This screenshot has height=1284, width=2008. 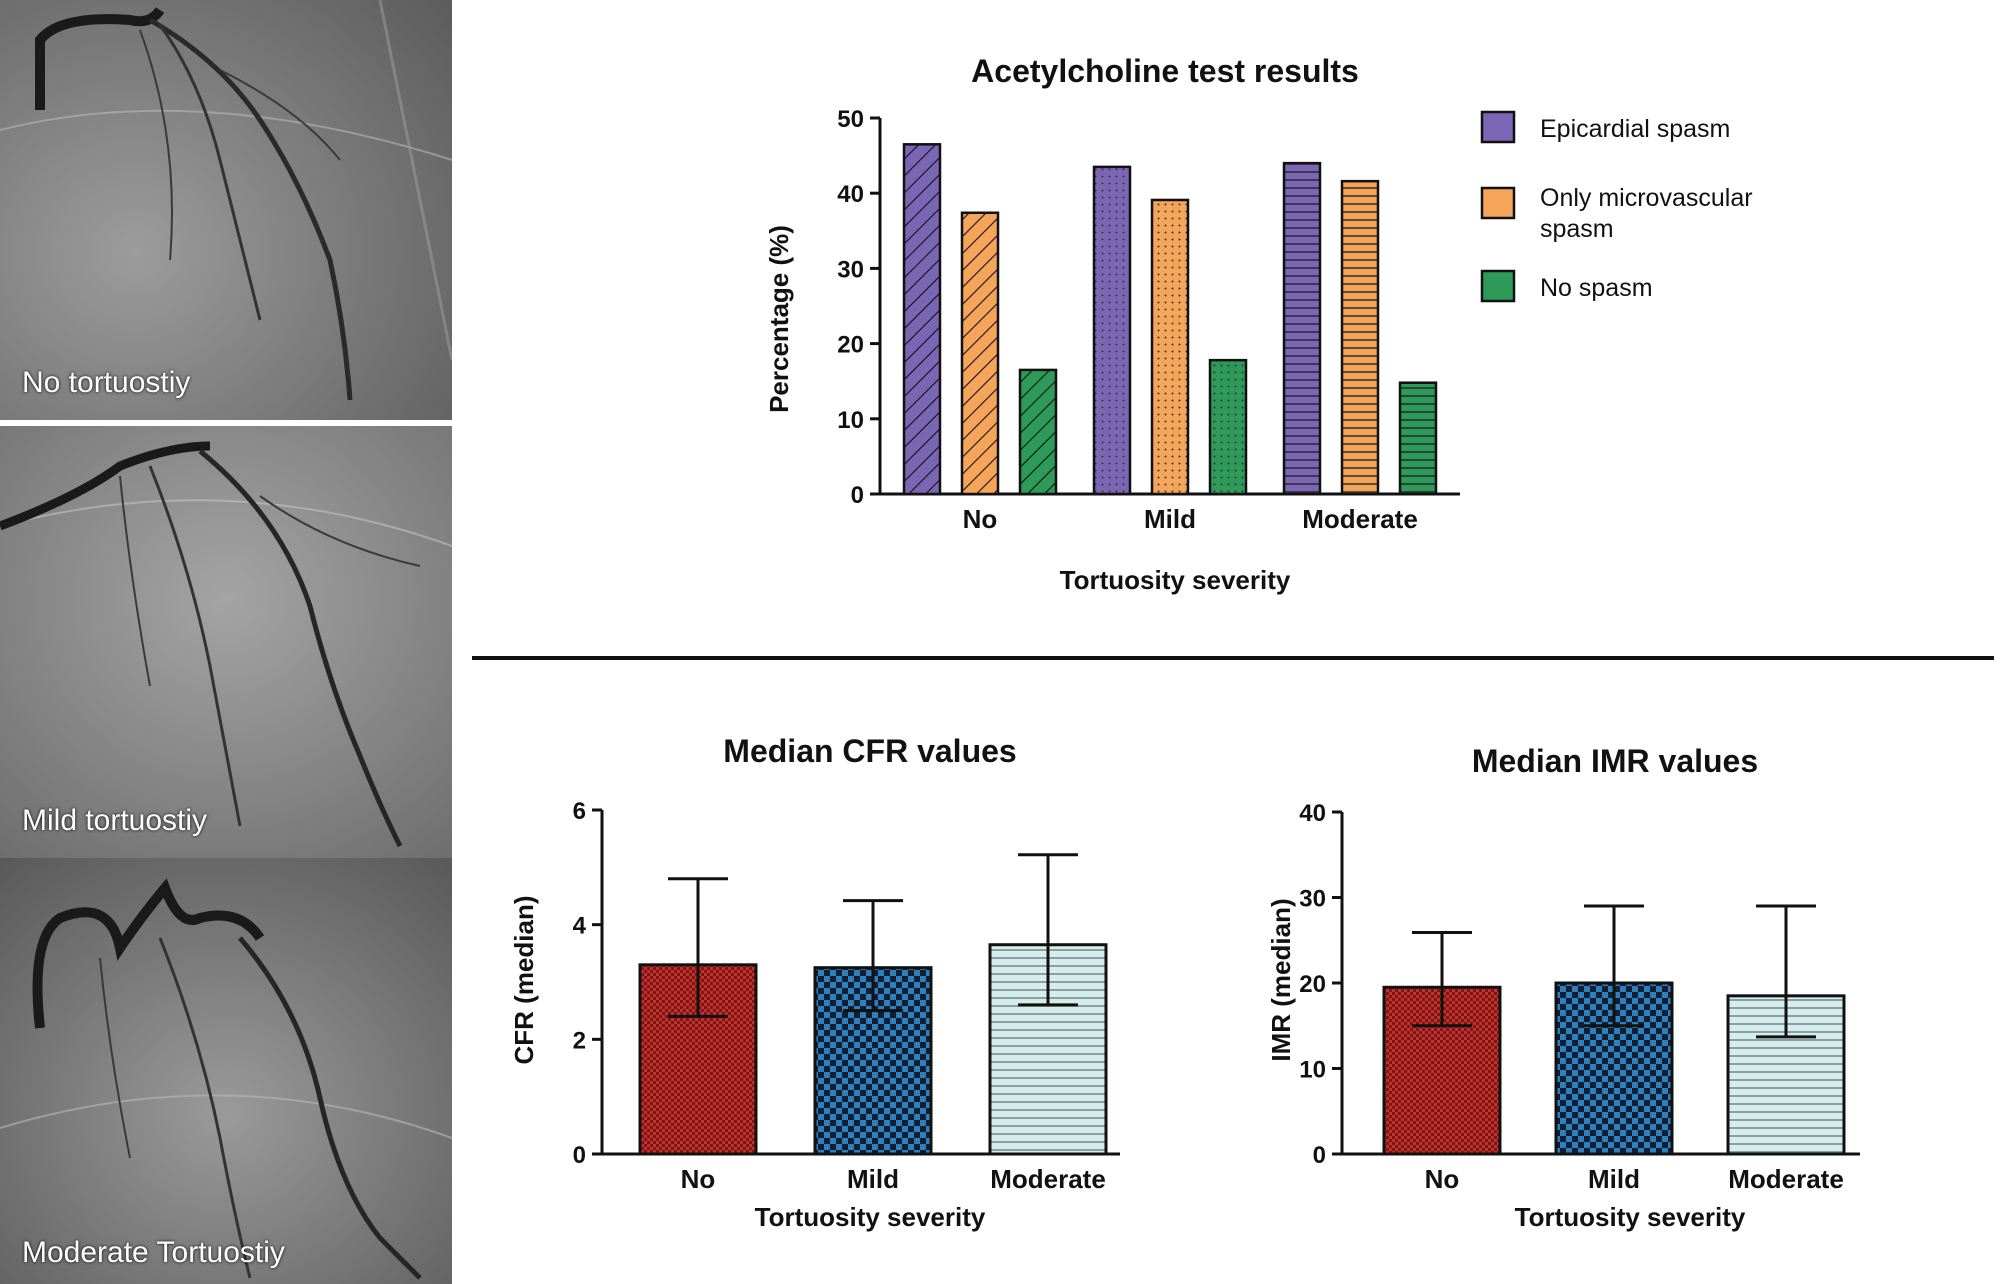 What do you see at coordinates (1442, 1179) in the screenshot?
I see `imr-x-tick-label: No` at bounding box center [1442, 1179].